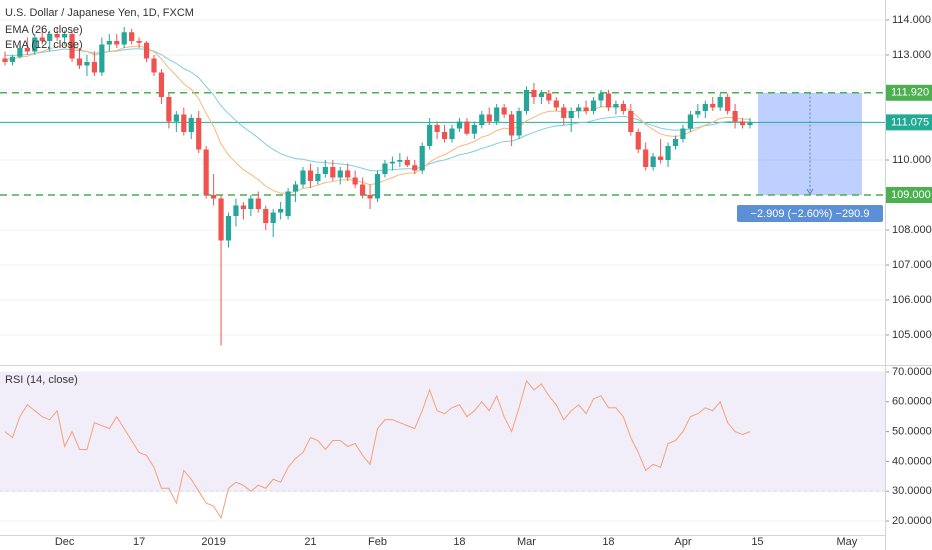  What do you see at coordinates (682, 542) in the screenshot?
I see `x-tick-label: Apr` at bounding box center [682, 542].